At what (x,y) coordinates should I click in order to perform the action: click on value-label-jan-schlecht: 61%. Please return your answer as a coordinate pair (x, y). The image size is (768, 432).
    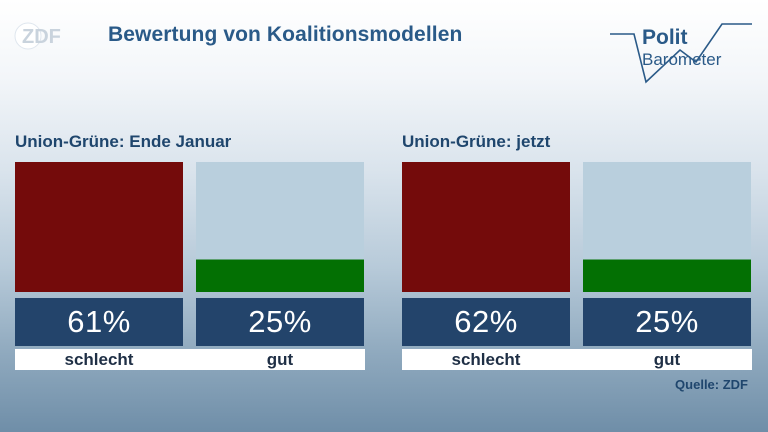
    Looking at the image, I should click on (99, 321).